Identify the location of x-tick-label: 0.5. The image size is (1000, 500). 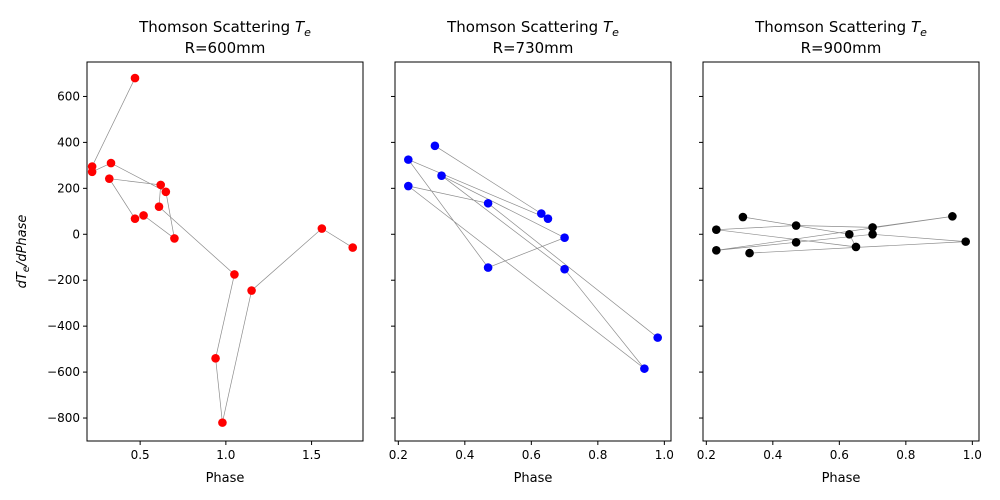
(140, 455).